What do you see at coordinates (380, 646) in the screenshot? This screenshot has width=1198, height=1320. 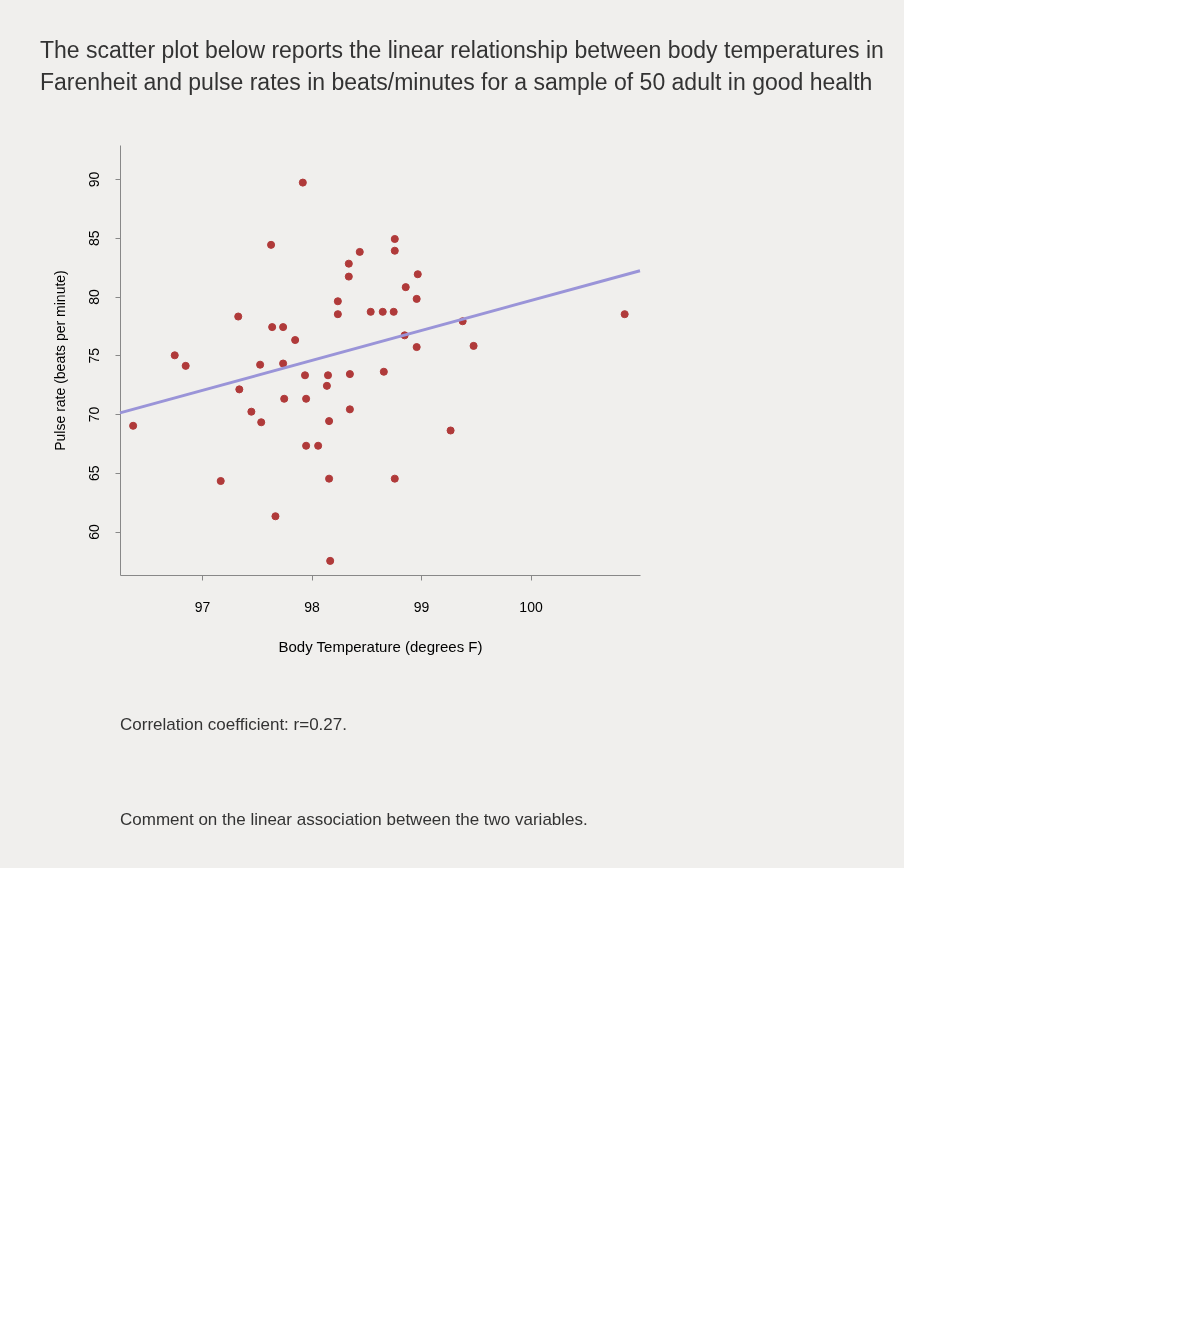 I see `x-axis-title: Body Temperature (degrees F)` at bounding box center [380, 646].